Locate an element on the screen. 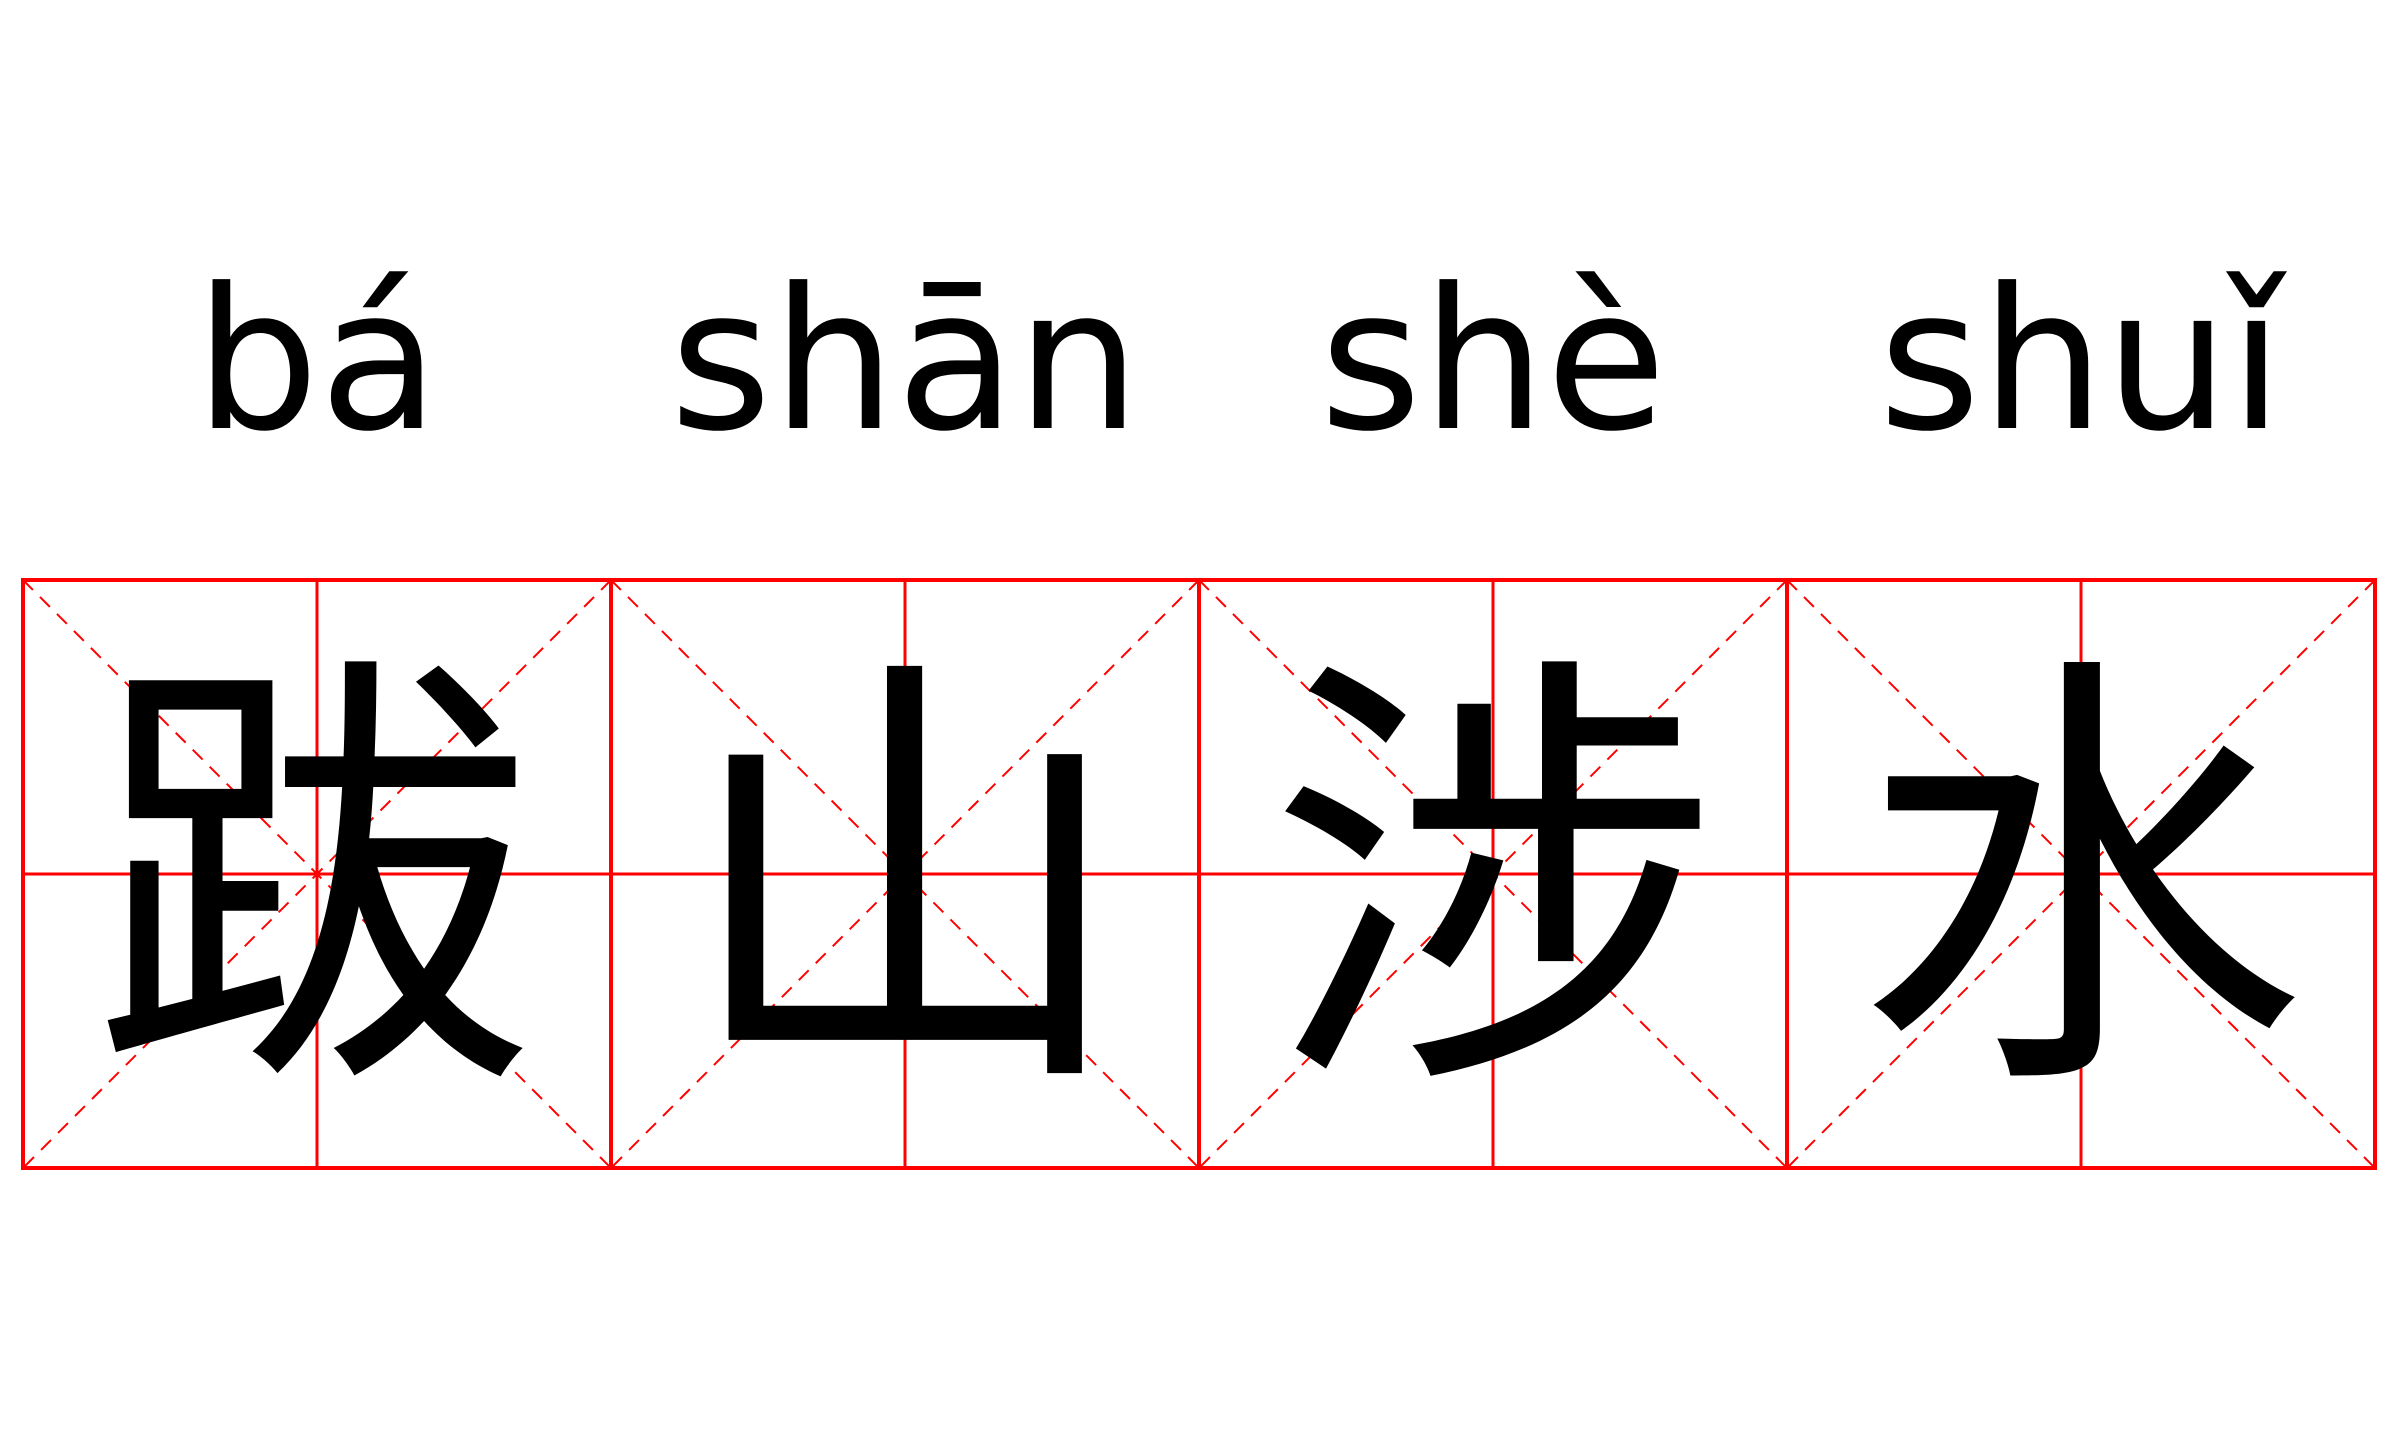 This screenshot has height=1440, width=2400. pinyin-syllable: shuǐ is located at coordinates (2082, 361).